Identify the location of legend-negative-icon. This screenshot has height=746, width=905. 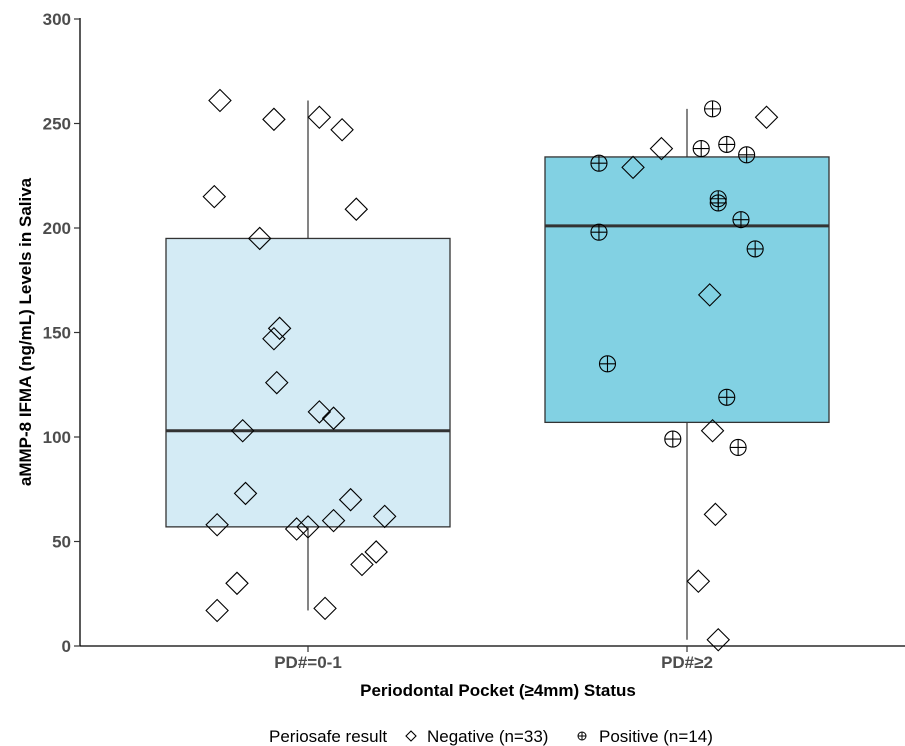
(411, 736).